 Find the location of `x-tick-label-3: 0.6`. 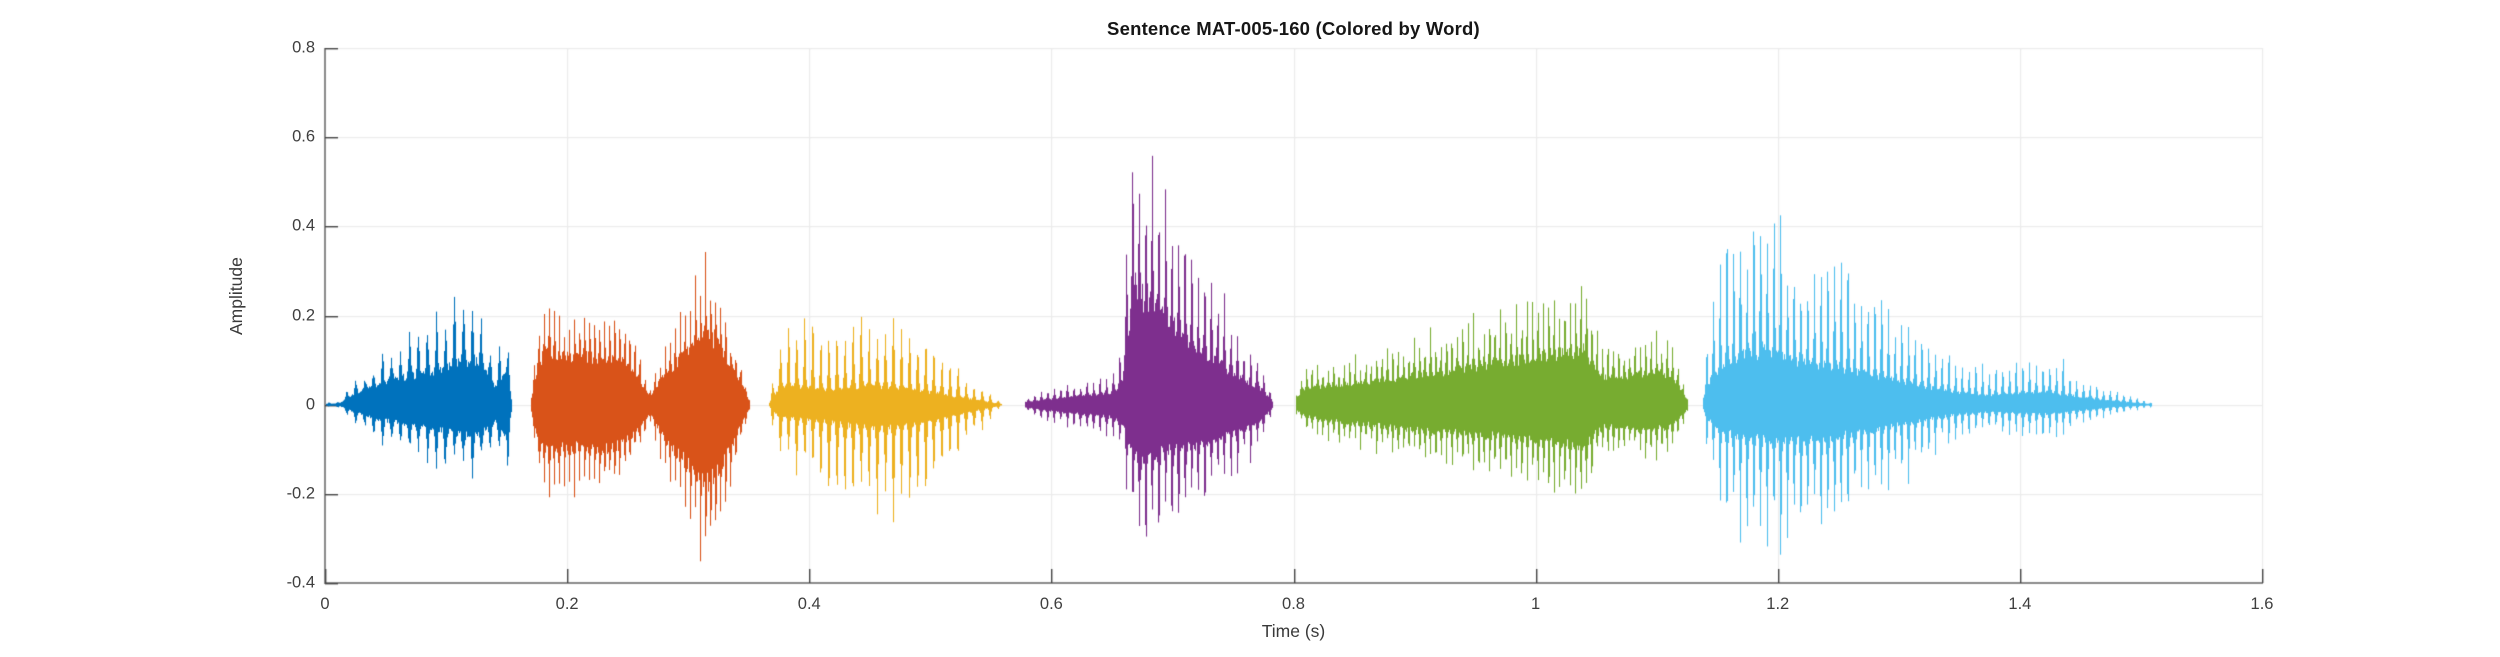

x-tick-label-3: 0.6 is located at coordinates (1051, 604).